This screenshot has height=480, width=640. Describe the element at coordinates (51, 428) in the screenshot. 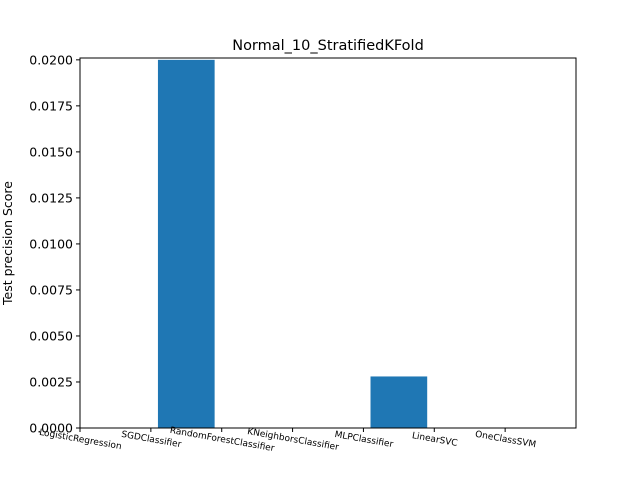

I see `y-tick-label: 0.0000` at that location.